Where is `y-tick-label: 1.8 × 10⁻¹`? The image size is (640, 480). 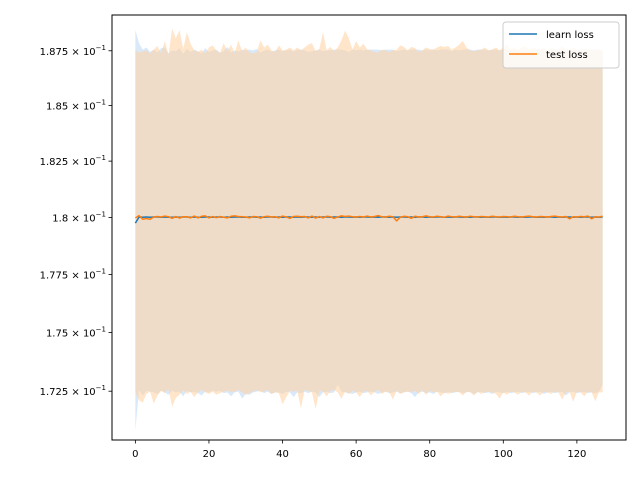
y-tick-label: 1.8 × 10⁻¹ is located at coordinates (79, 217).